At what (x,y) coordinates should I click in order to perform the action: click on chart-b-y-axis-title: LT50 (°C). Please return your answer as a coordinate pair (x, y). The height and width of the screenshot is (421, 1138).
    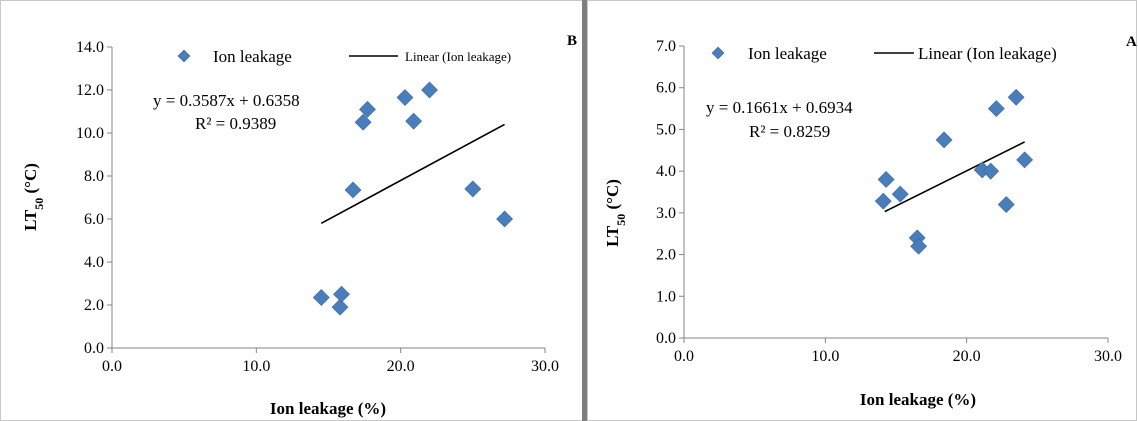
    Looking at the image, I should click on (33, 197).